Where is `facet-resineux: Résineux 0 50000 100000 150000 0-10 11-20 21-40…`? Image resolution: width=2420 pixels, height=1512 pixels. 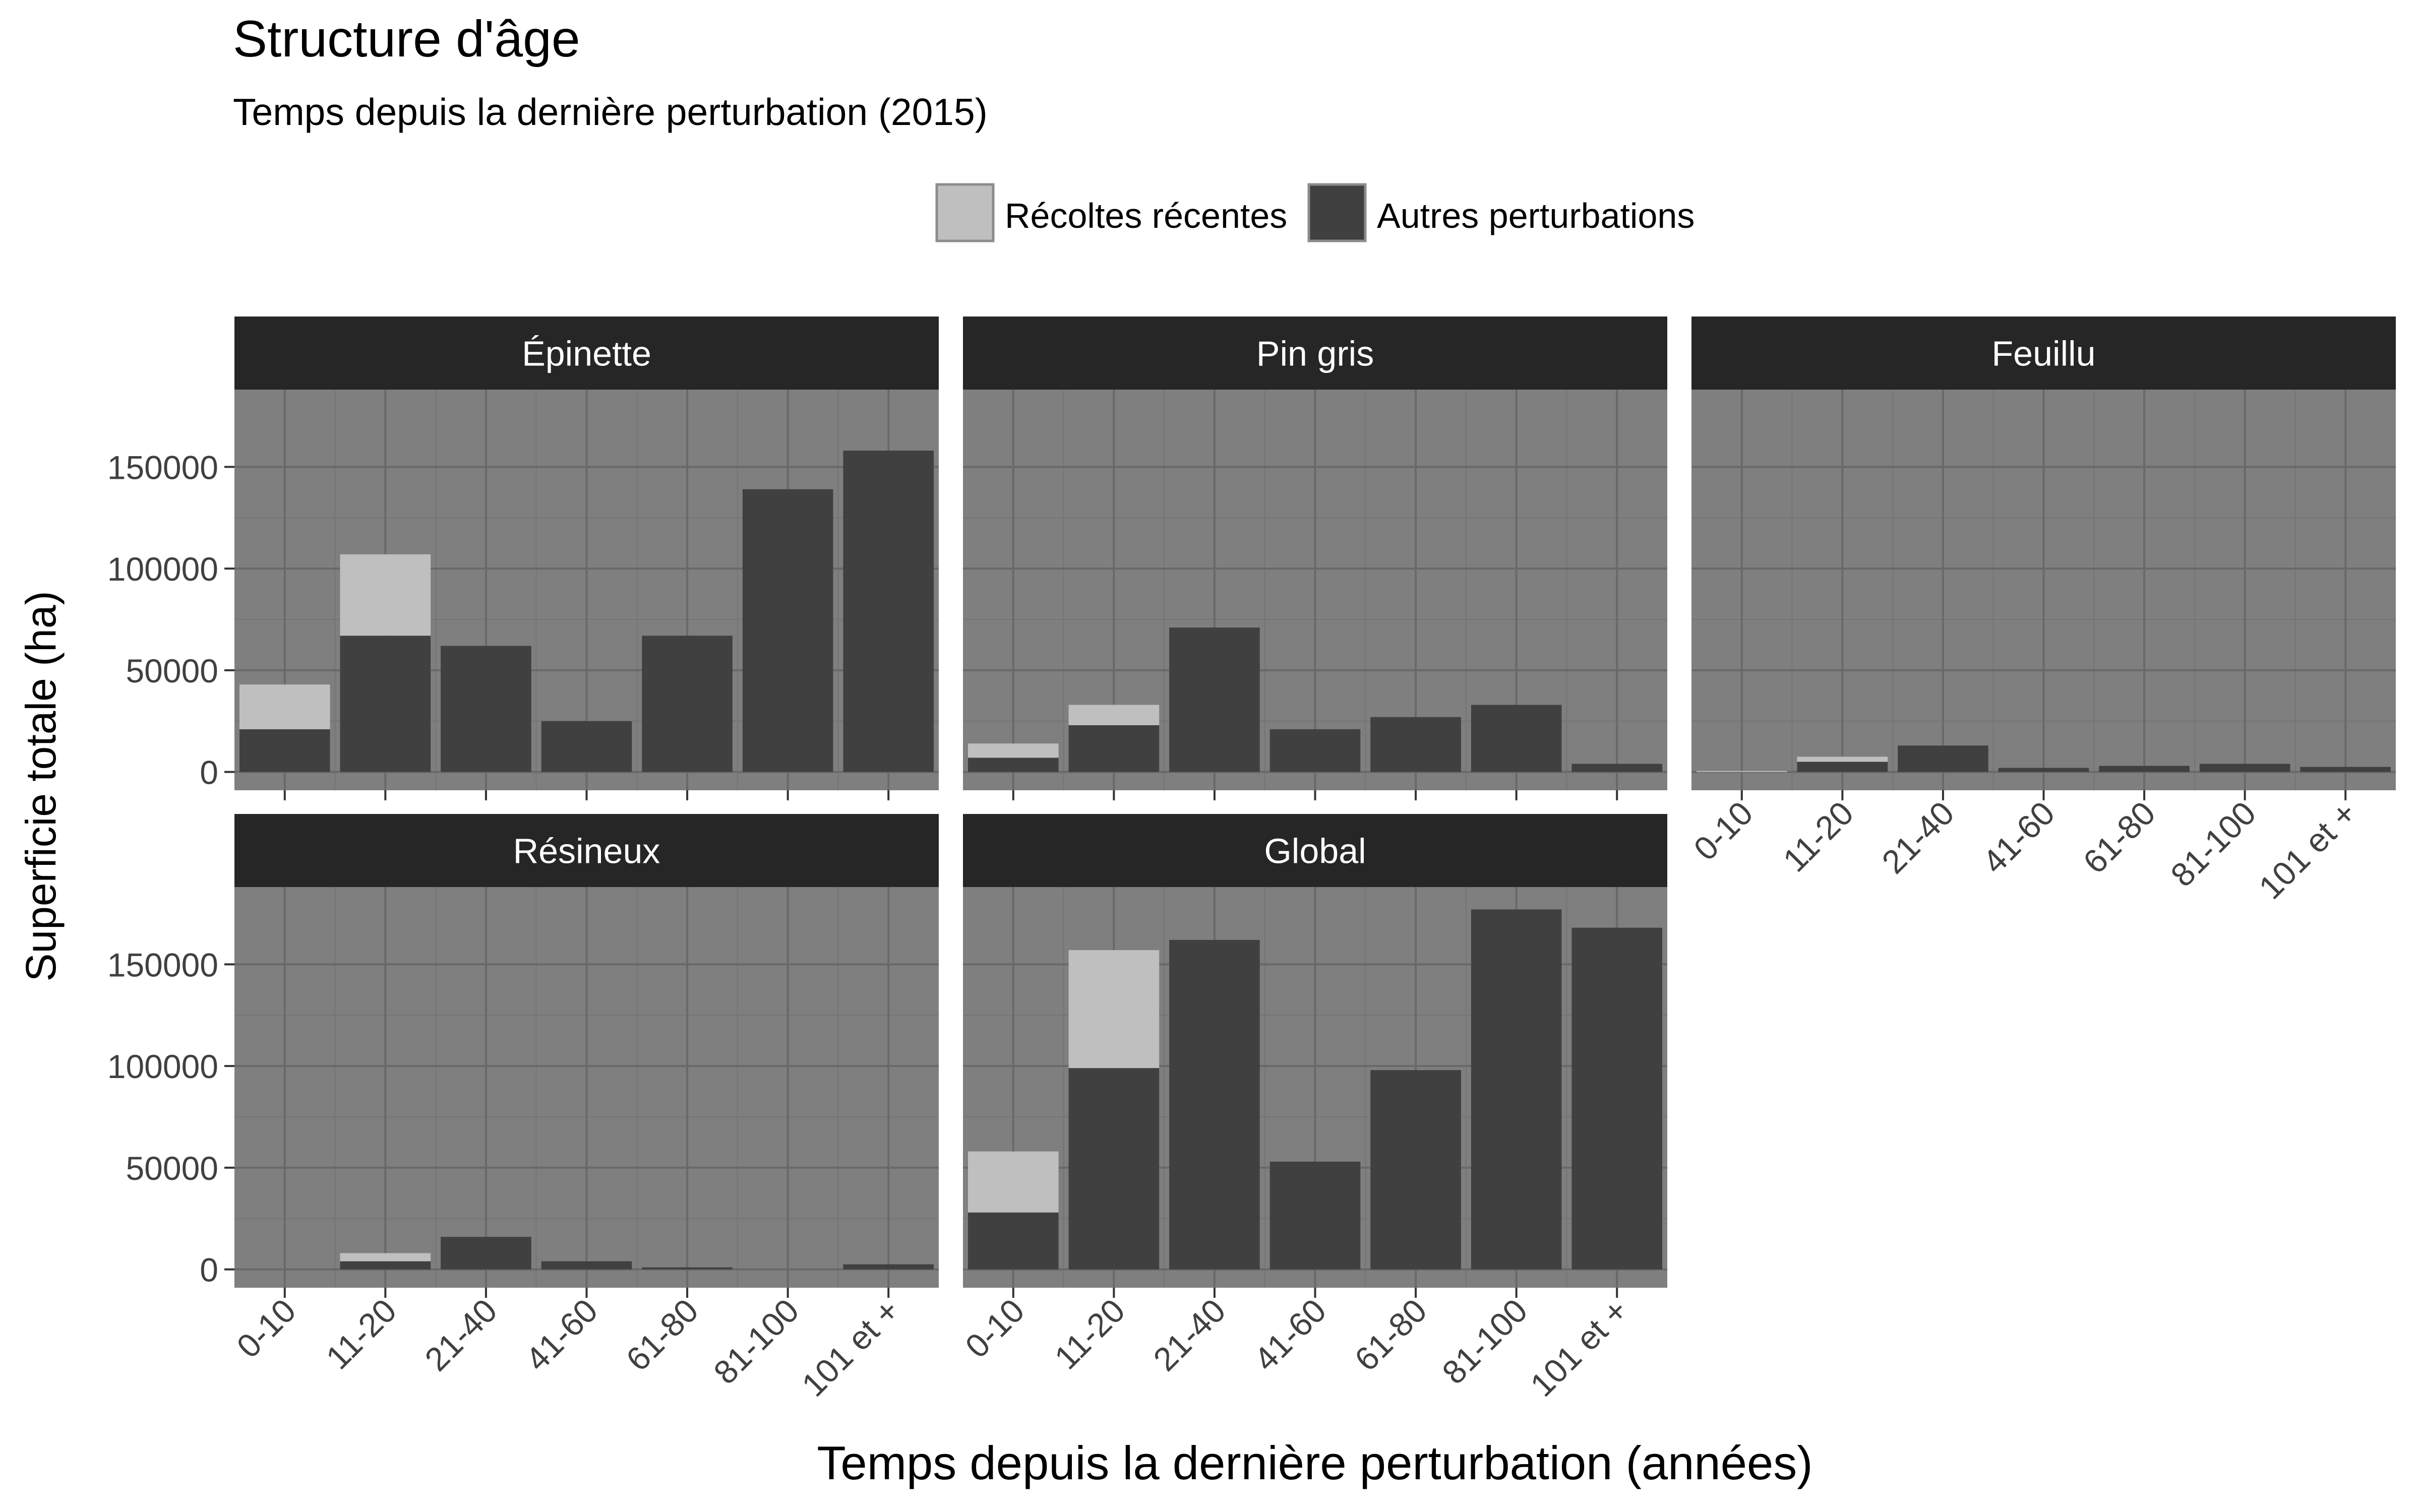
facet-resineux: Résineux 0 50000 100000 150000 0-10 11-20 21-40… is located at coordinates (523, 1109).